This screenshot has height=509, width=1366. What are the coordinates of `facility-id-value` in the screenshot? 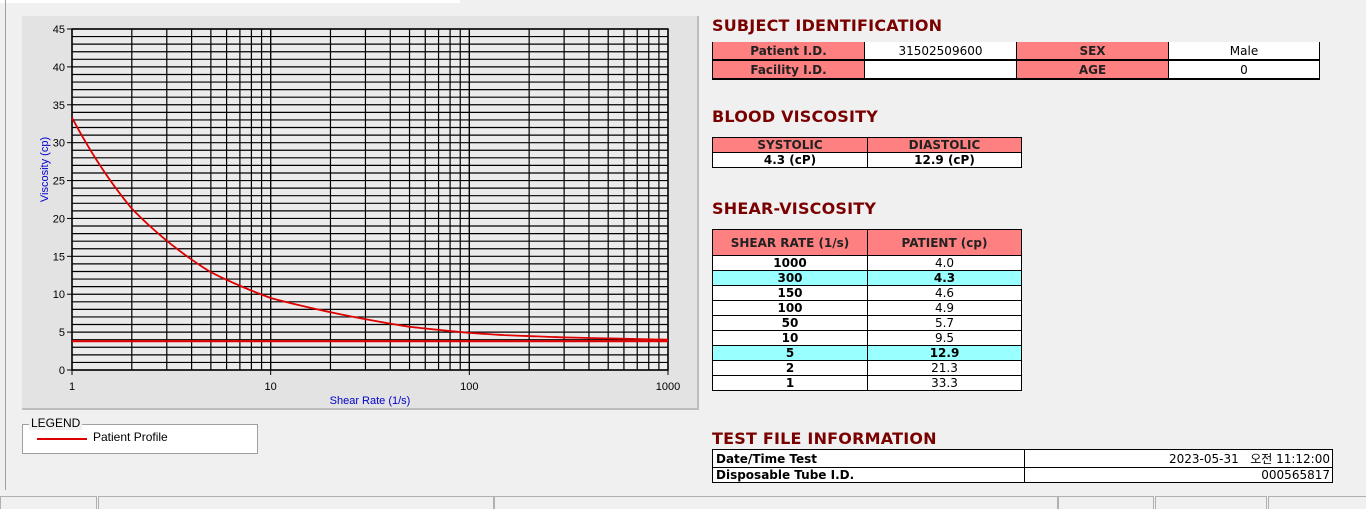 It's located at (940, 70).